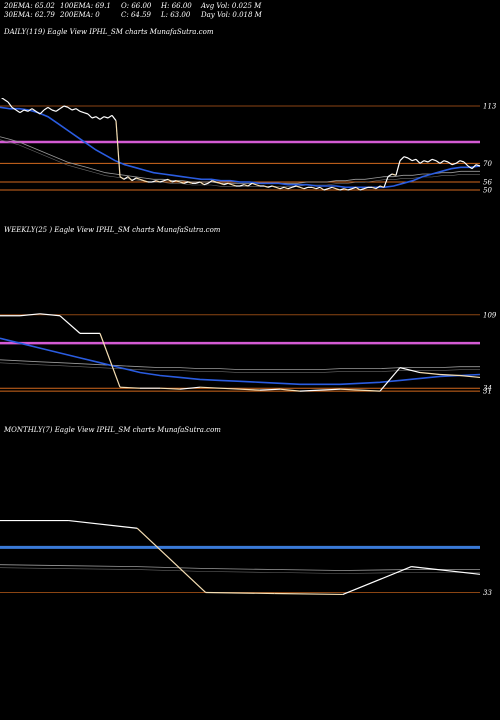  Describe the element at coordinates (240, 364) in the screenshot. I see `weekly-ema-grey-line` at that location.